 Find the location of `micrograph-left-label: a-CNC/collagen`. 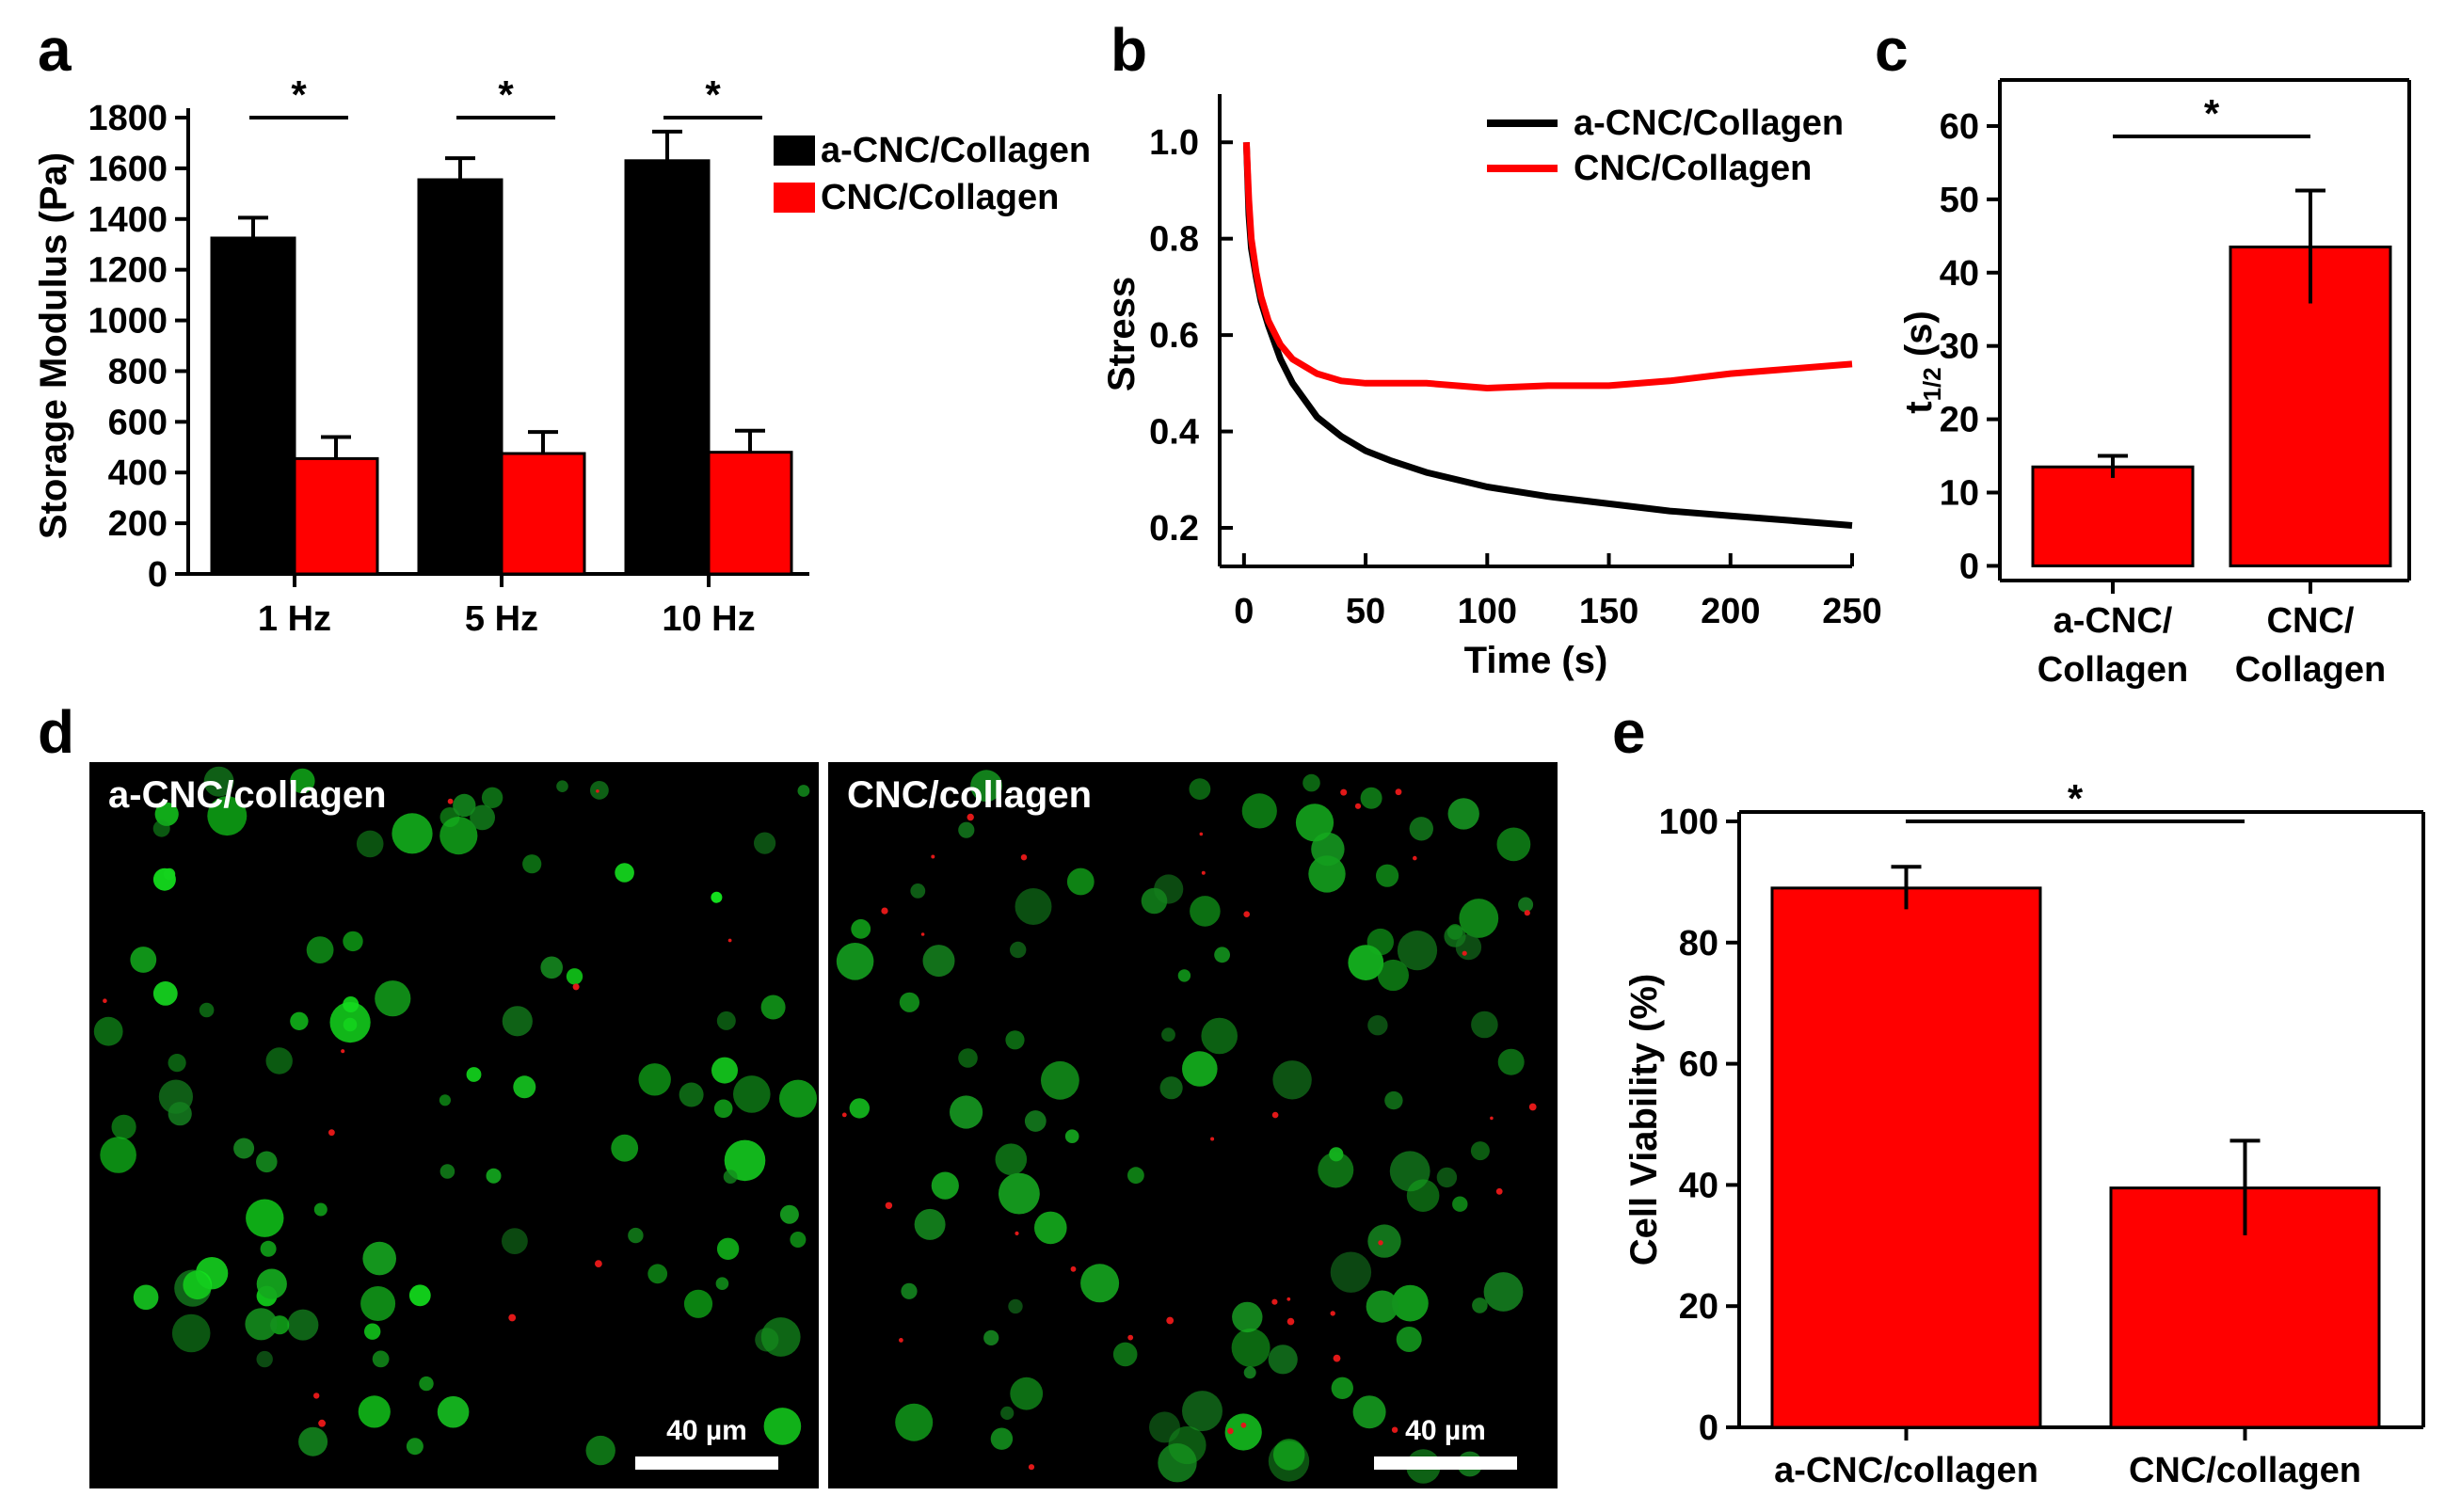

micrograph-left-label: a-CNC/collagen is located at coordinates (248, 795).